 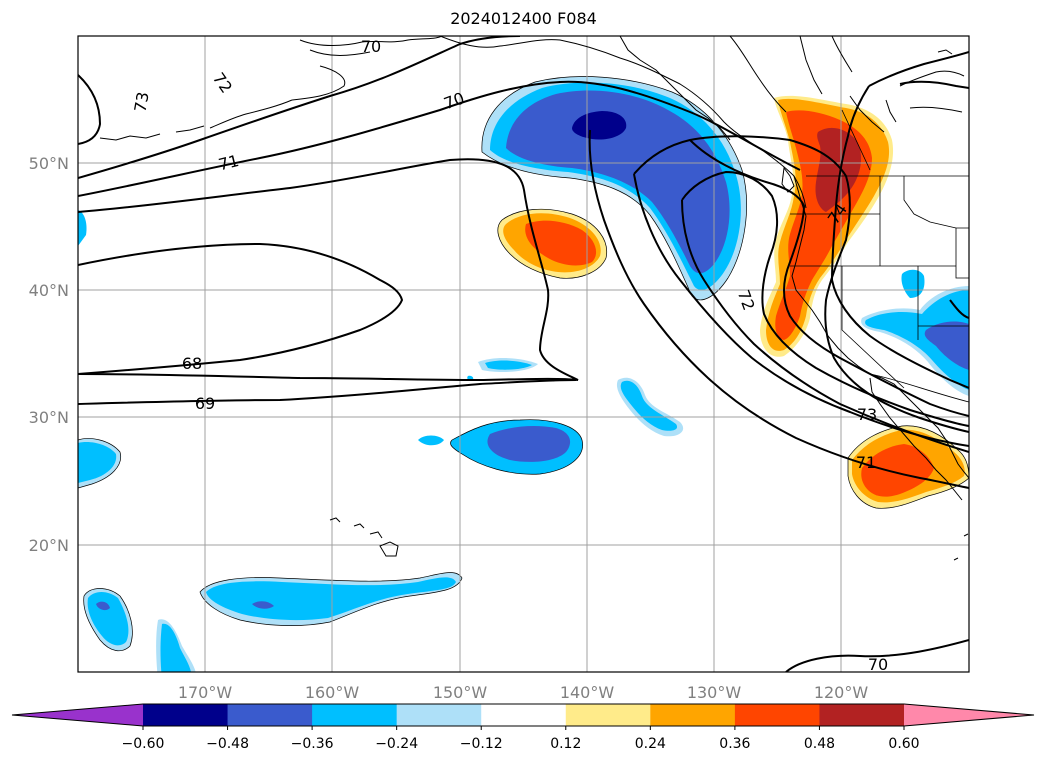 What do you see at coordinates (77, 715) in the screenshot?
I see `colorbar-extend-low` at bounding box center [77, 715].